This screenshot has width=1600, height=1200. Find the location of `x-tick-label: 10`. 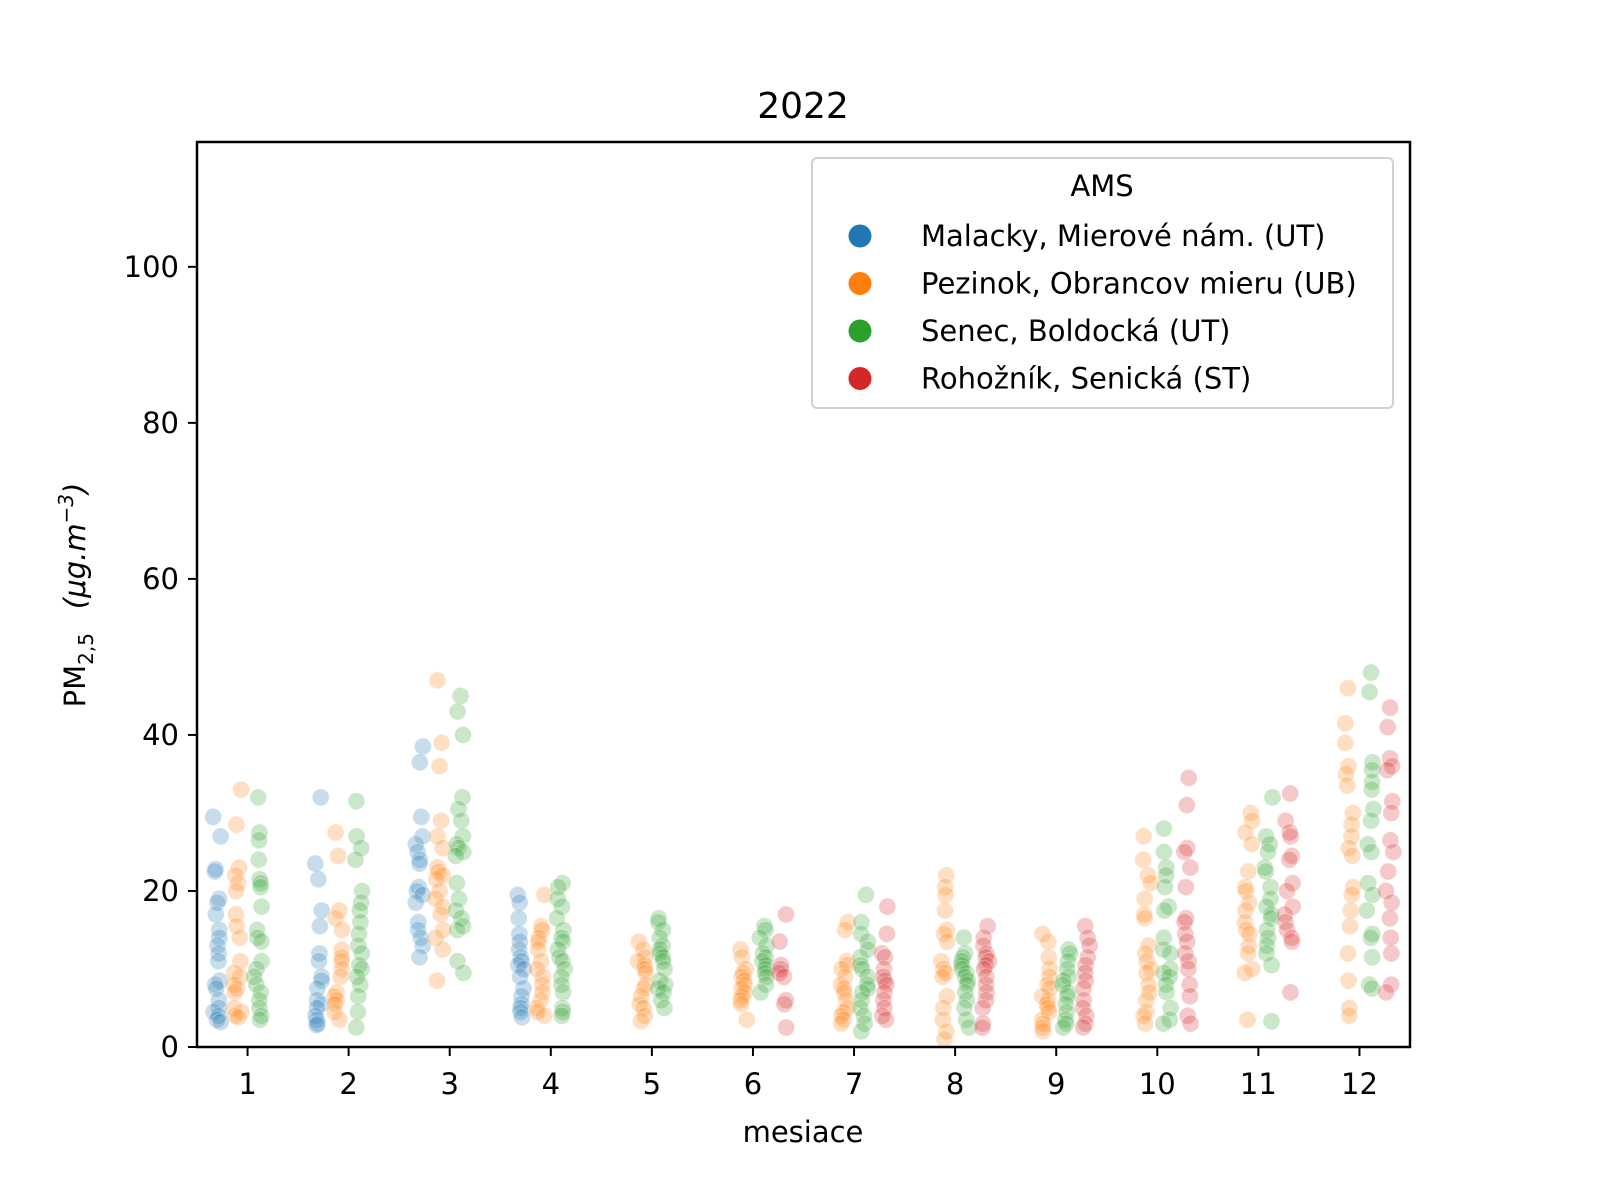

x-tick-label: 10 is located at coordinates (1157, 1084).